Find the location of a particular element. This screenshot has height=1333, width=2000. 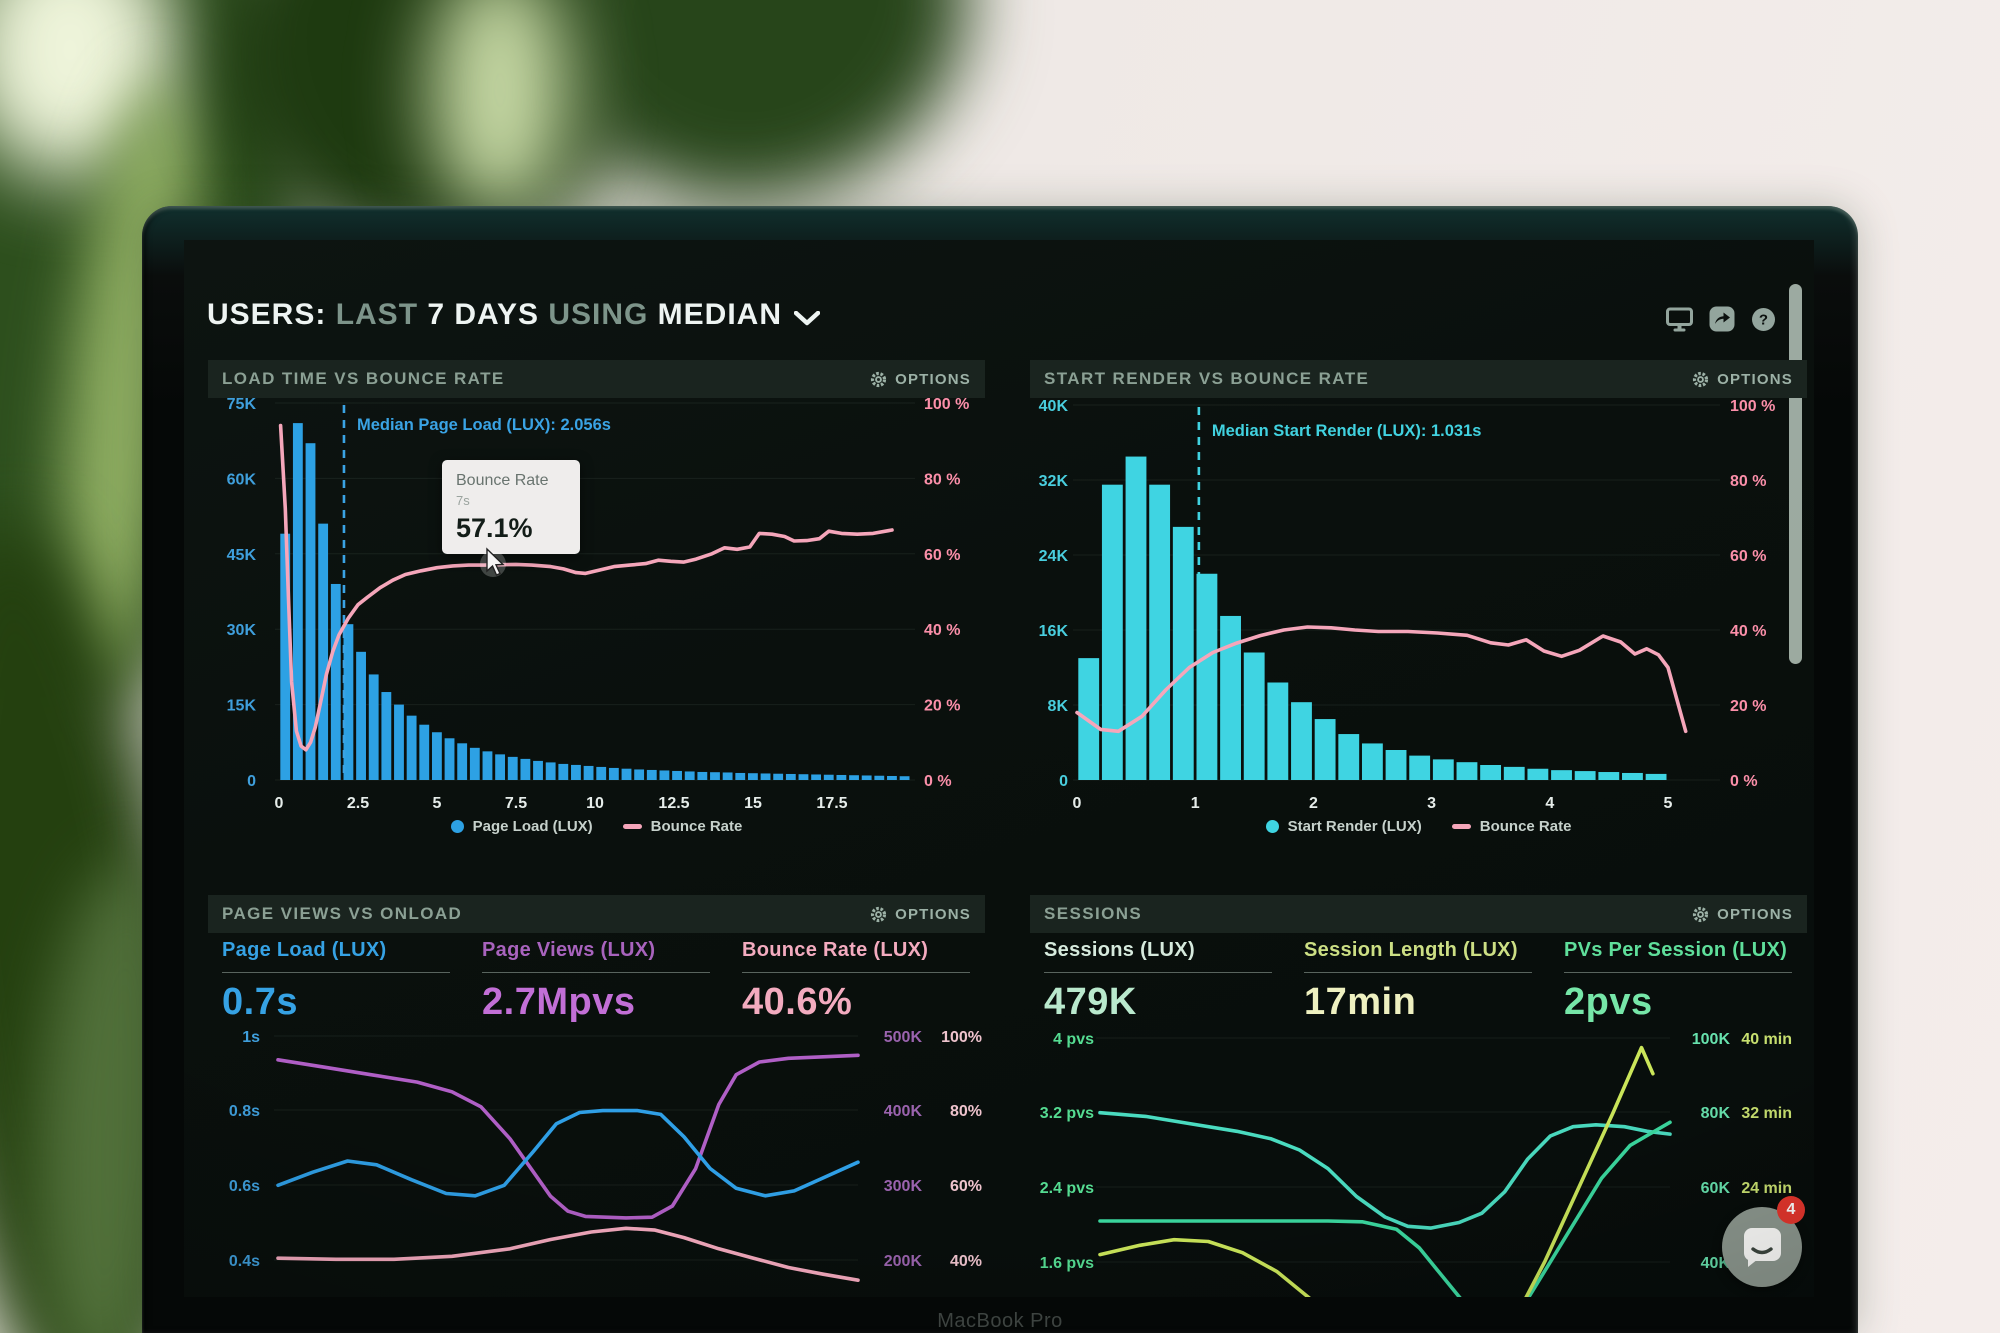

series-line is located at coordinates (1385, 1208).